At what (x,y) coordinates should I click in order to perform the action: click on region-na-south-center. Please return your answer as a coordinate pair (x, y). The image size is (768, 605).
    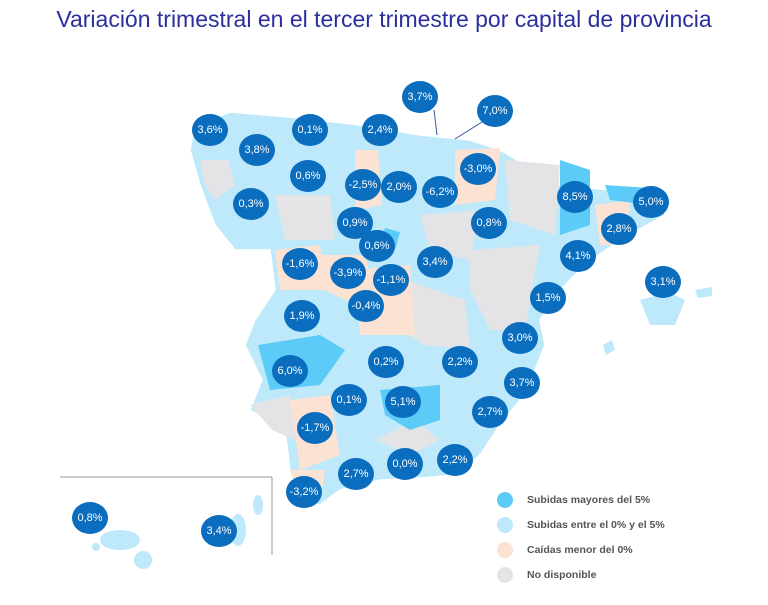
    Looking at the image, I should click on (435, 315).